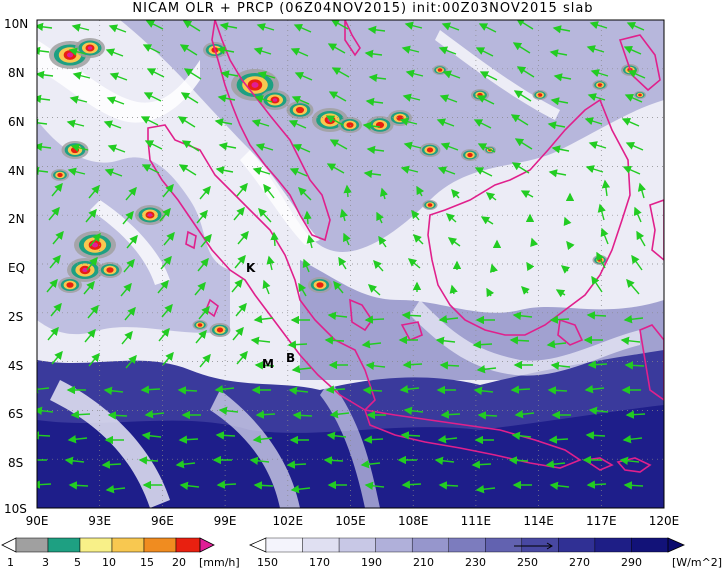  I want to click on reference-vector, so click(533, 546).